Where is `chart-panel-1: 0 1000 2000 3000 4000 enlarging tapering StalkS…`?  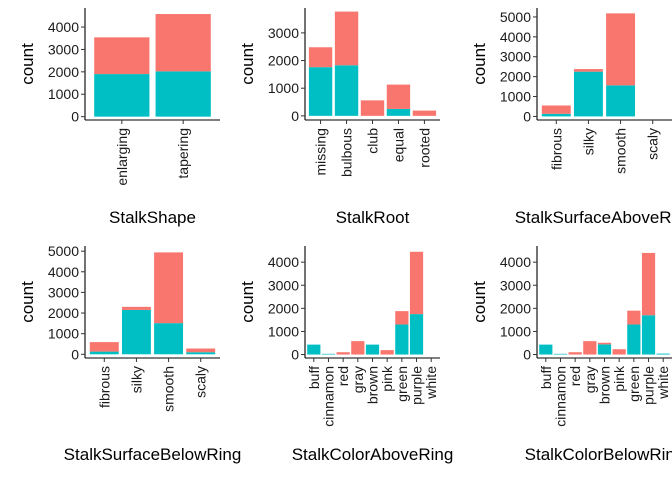
chart-panel-1: 0 1000 2000 3000 4000 enlarging tapering StalkS… is located at coordinates (119, 117).